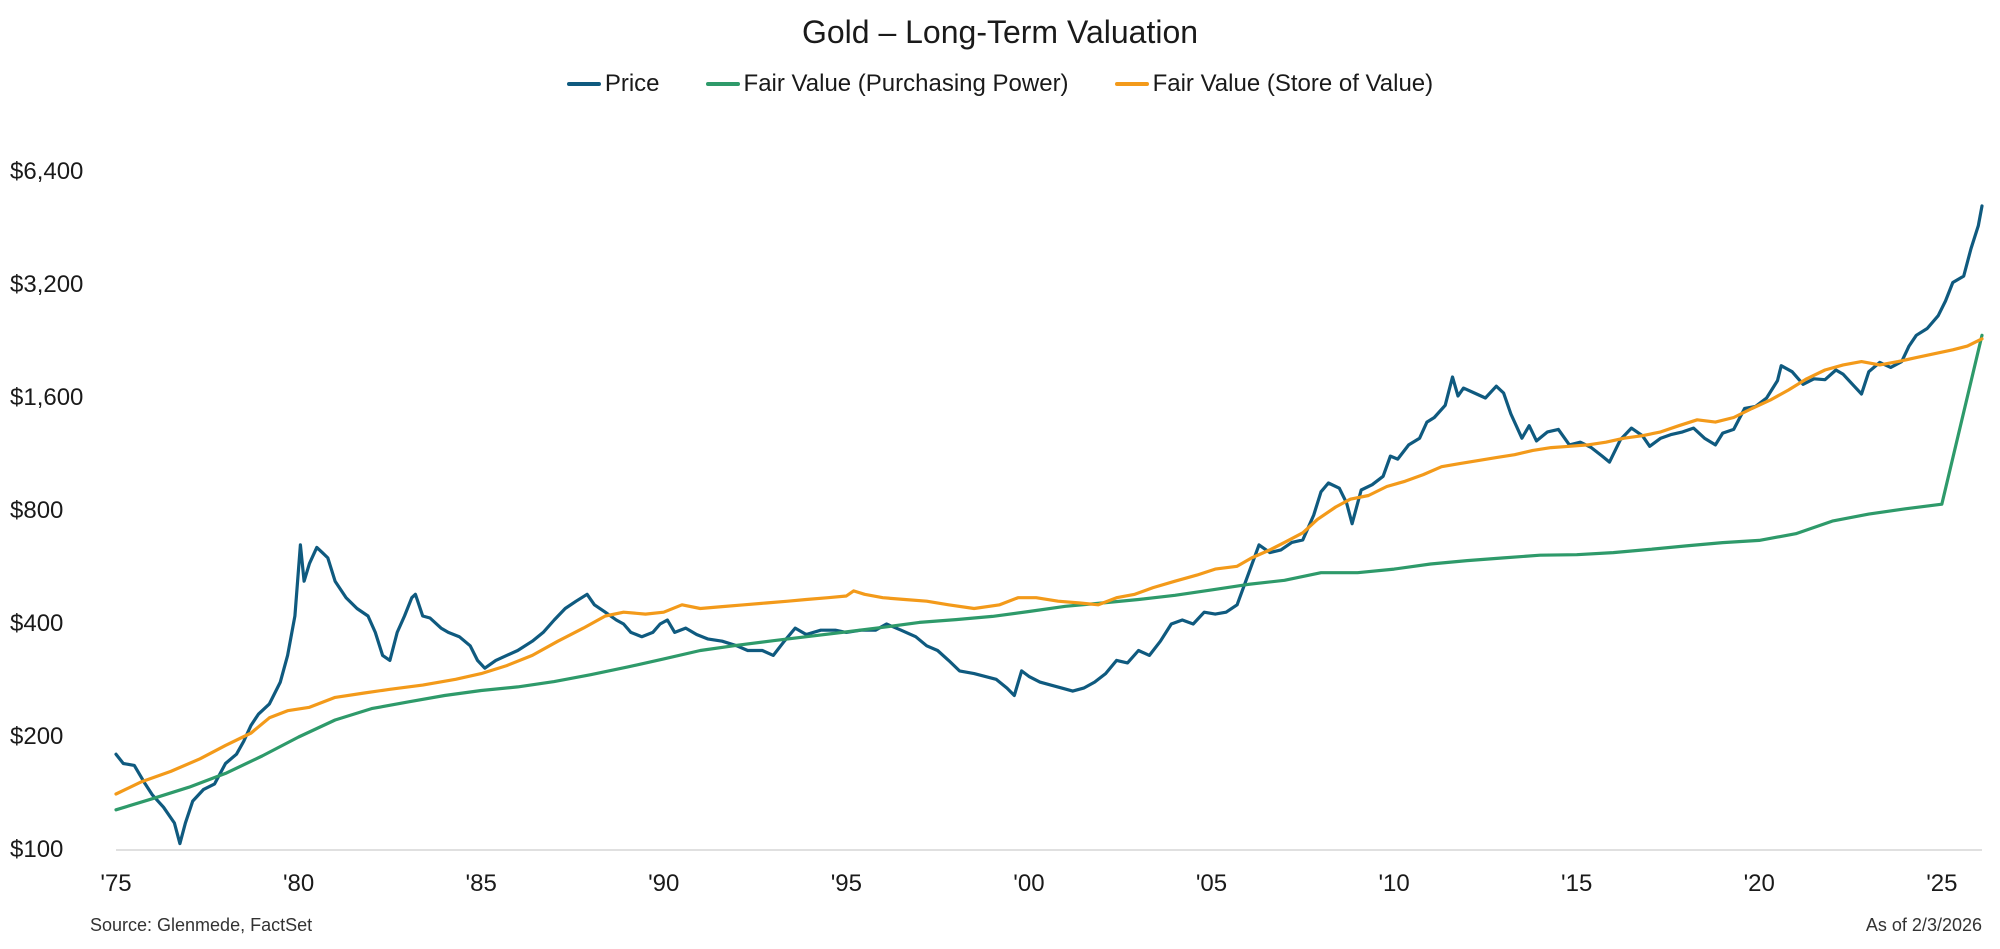 This screenshot has height=949, width=2000. What do you see at coordinates (664, 883) in the screenshot?
I see `x-tick-label: '90` at bounding box center [664, 883].